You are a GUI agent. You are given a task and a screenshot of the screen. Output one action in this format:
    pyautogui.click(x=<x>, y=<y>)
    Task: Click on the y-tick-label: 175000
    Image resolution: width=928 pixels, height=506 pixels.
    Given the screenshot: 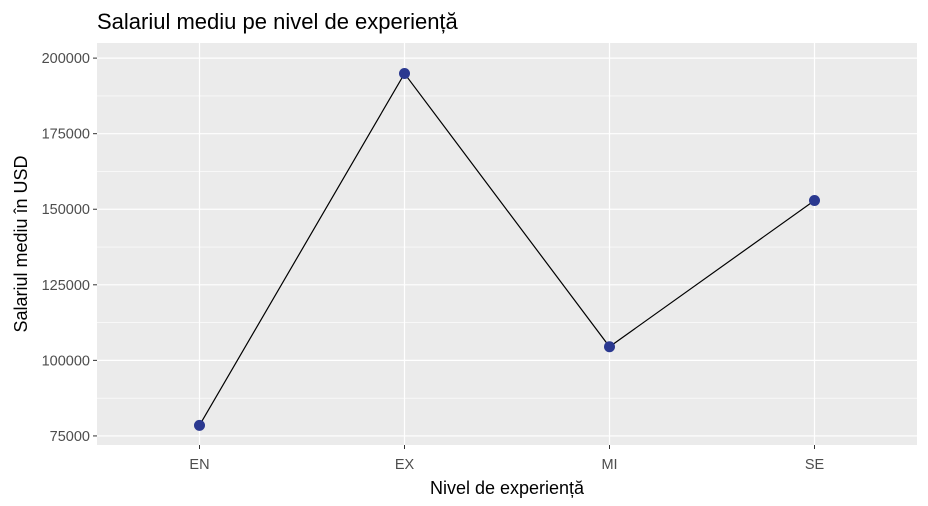 What is the action you would take?
    pyautogui.click(x=66, y=135)
    